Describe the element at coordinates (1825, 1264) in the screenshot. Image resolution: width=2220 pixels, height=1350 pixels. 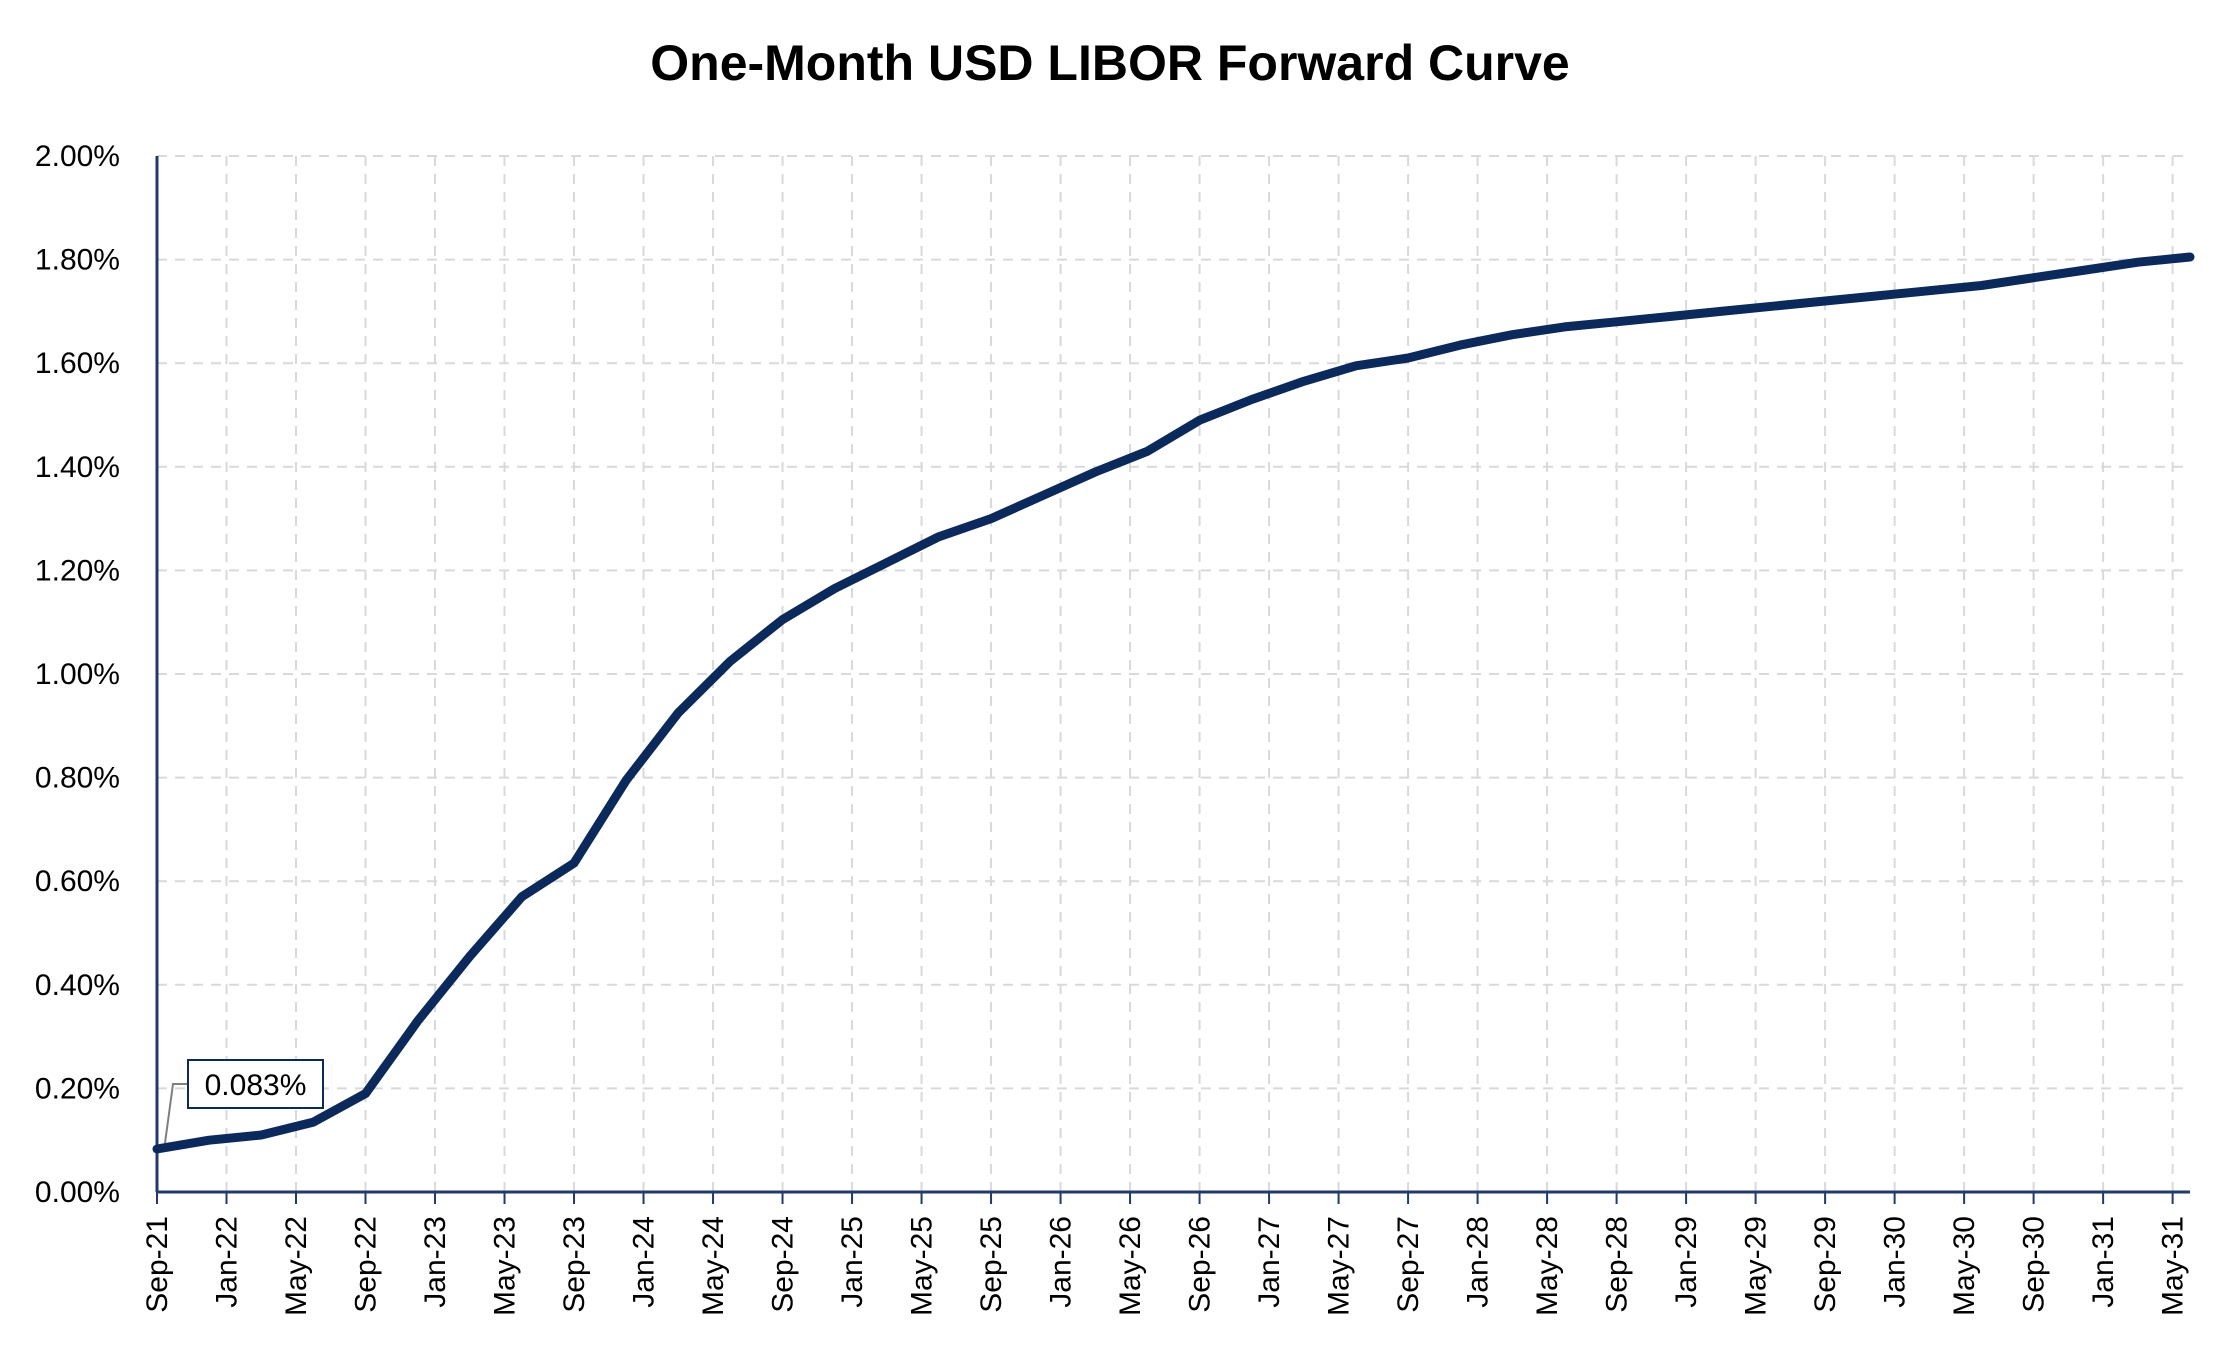
I see `x-tick-label: Sep-29` at that location.